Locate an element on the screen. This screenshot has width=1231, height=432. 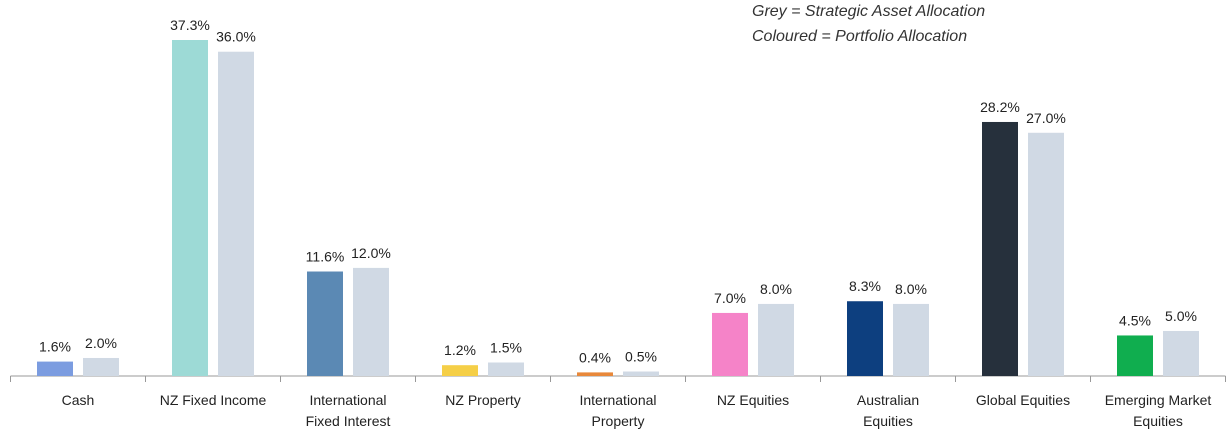
value-label: 11.6% is located at coordinates (325, 257).